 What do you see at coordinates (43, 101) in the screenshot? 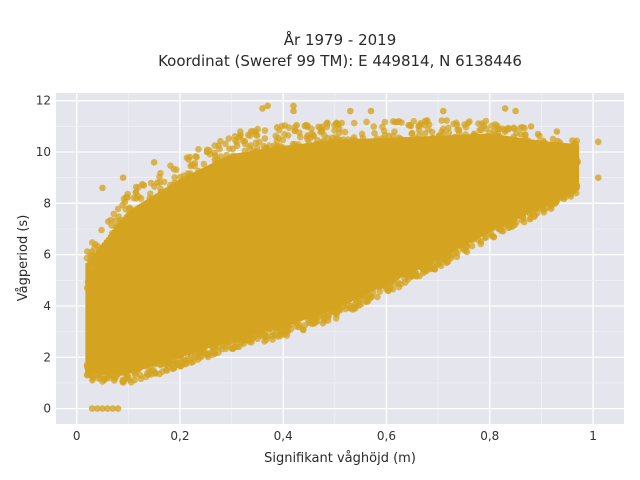
I see `y-tick-label: 12` at bounding box center [43, 101].